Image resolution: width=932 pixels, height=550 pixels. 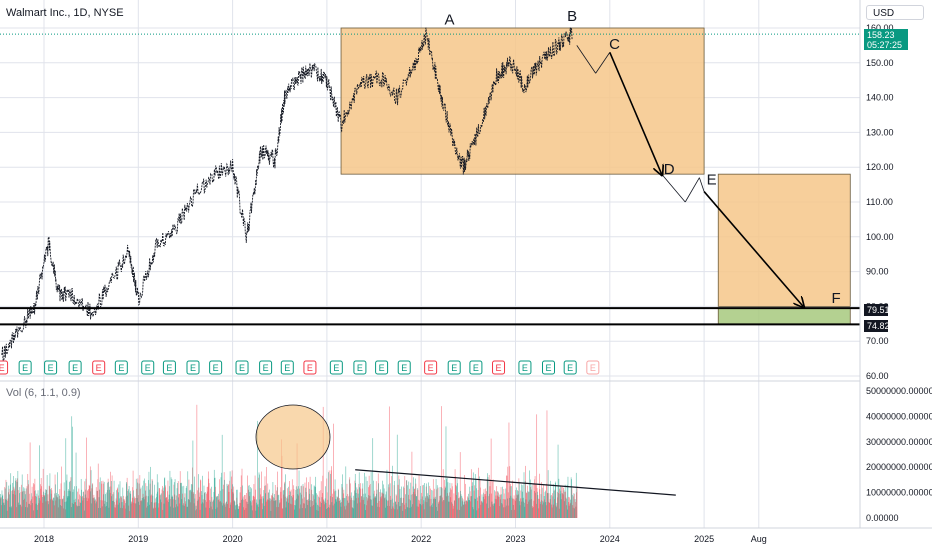 I want to click on volume-indicator-label: Vol (6, 1.1, 0.9), so click(x=43, y=393).